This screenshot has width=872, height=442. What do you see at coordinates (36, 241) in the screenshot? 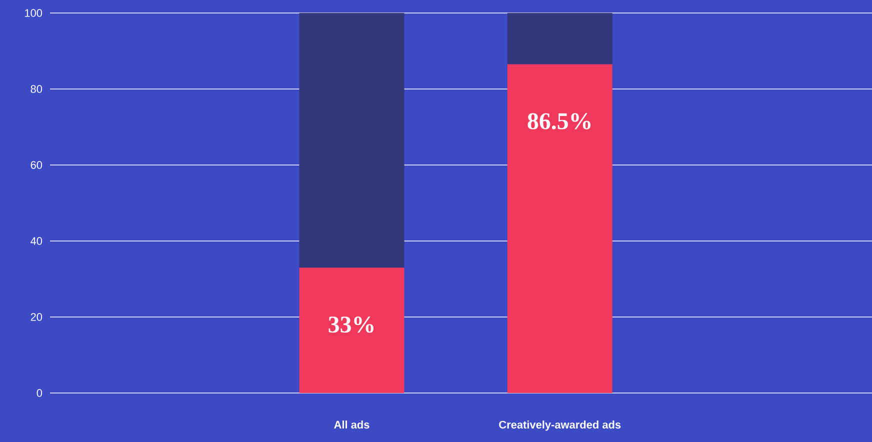
I see `y-tick-label: 40` at bounding box center [36, 241].